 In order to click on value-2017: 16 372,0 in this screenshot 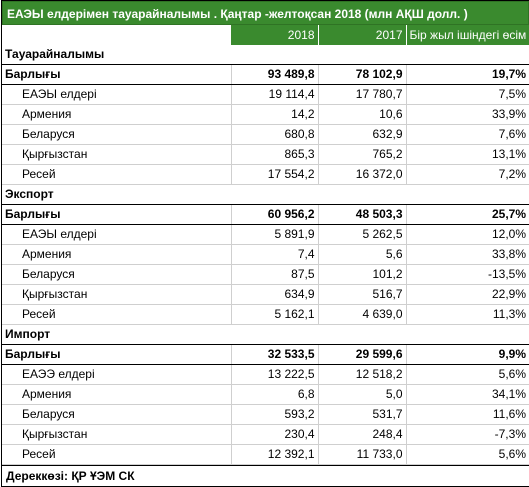, I will do `click(362, 174)`.